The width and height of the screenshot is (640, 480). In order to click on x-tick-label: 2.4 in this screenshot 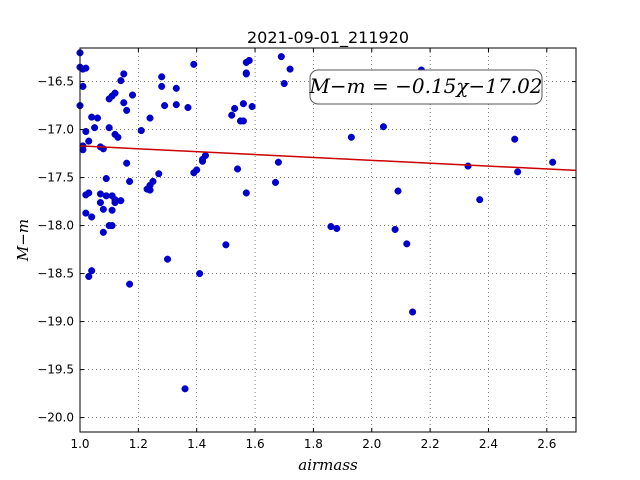, I will do `click(488, 444)`.